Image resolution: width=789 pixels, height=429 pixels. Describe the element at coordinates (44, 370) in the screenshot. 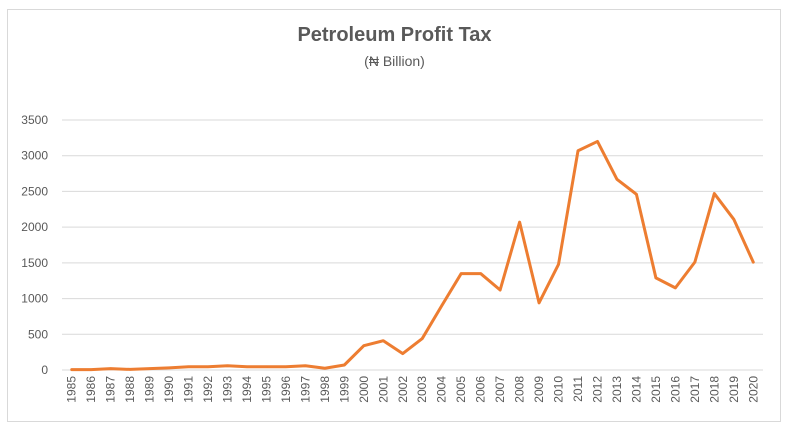

I see `y-tick-label: 0` at that location.